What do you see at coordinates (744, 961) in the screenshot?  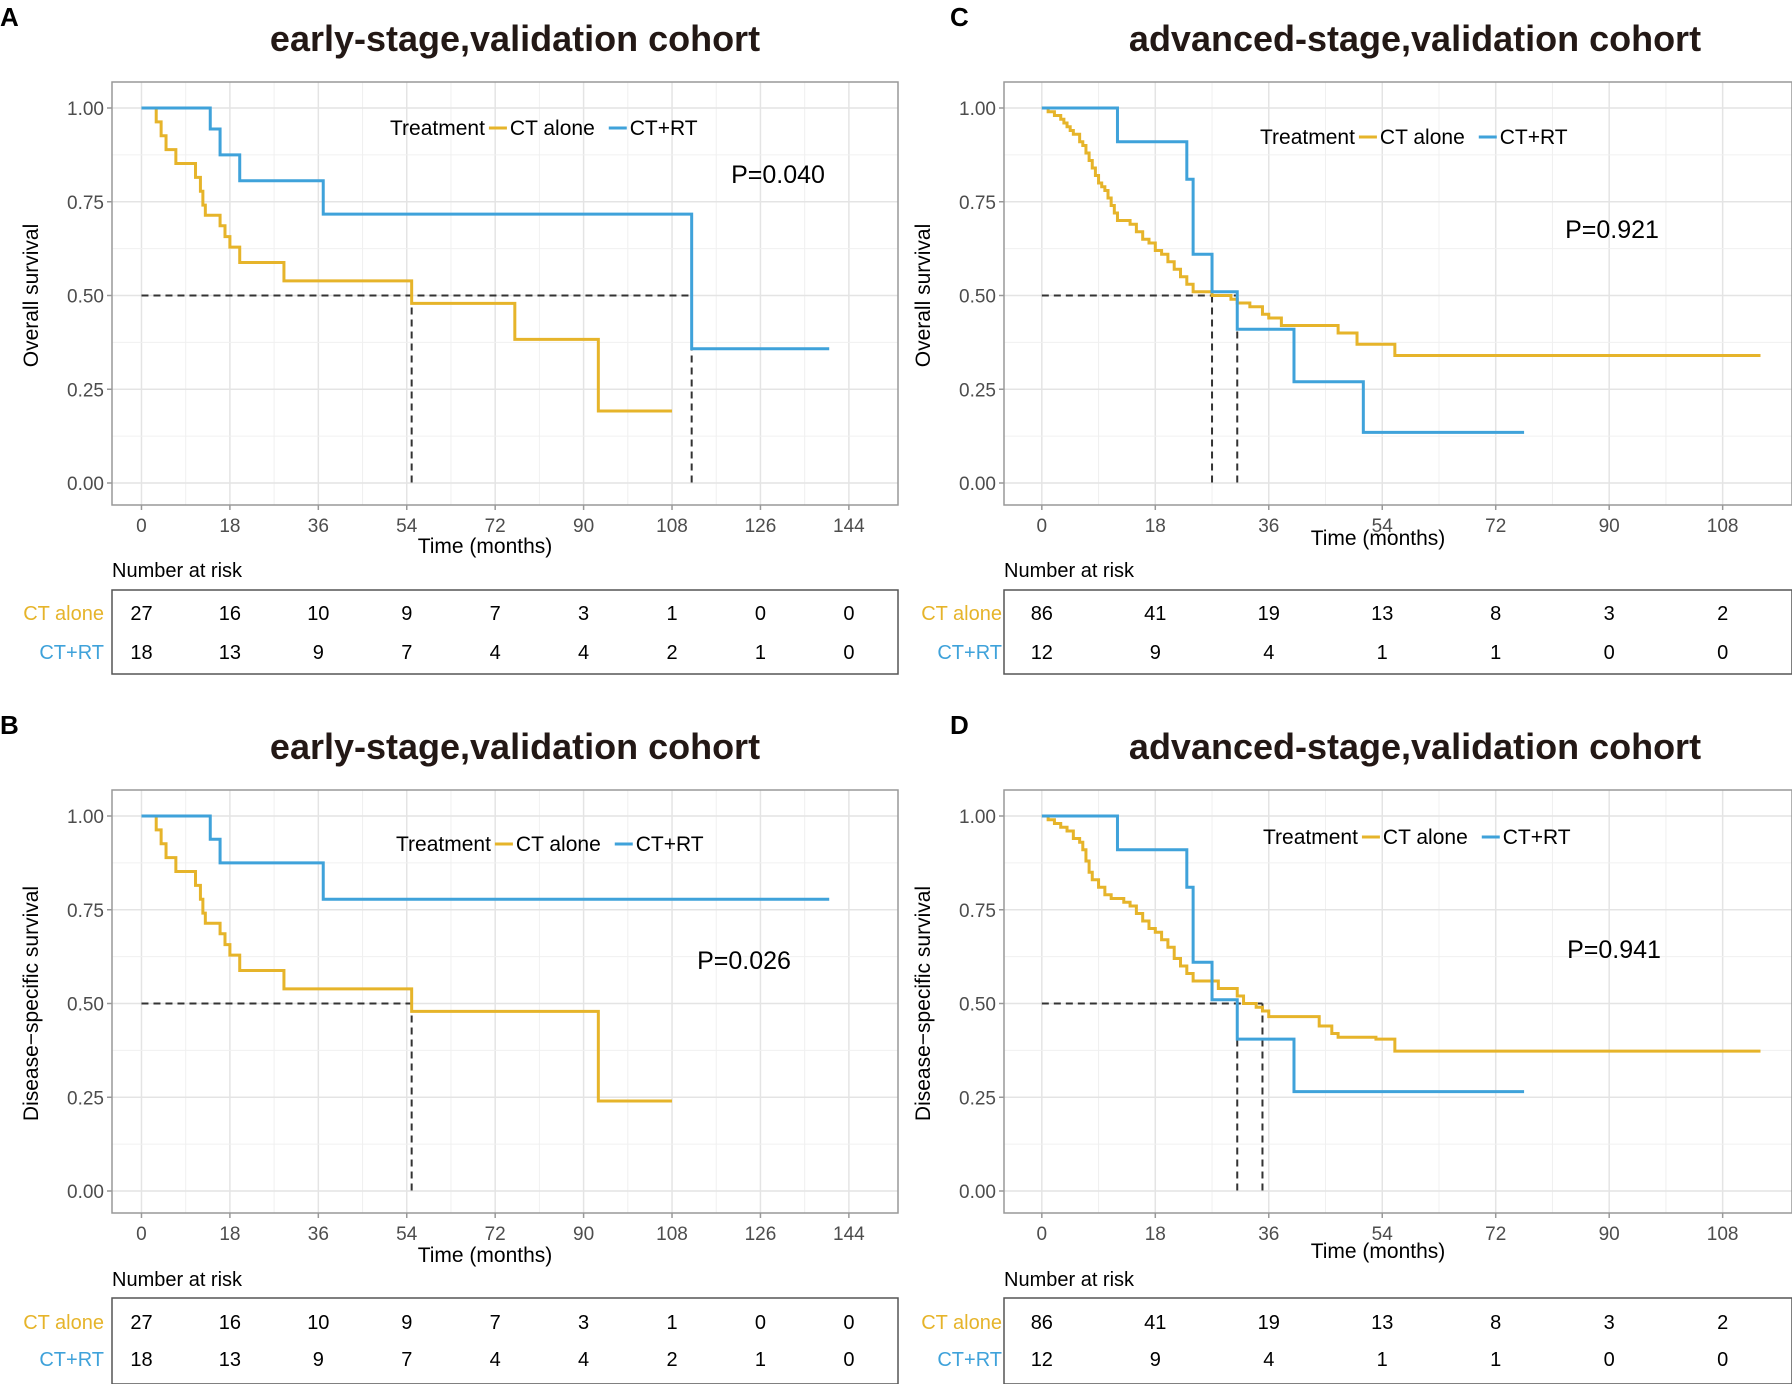 I see `p-value: P=0.026` at bounding box center [744, 961].